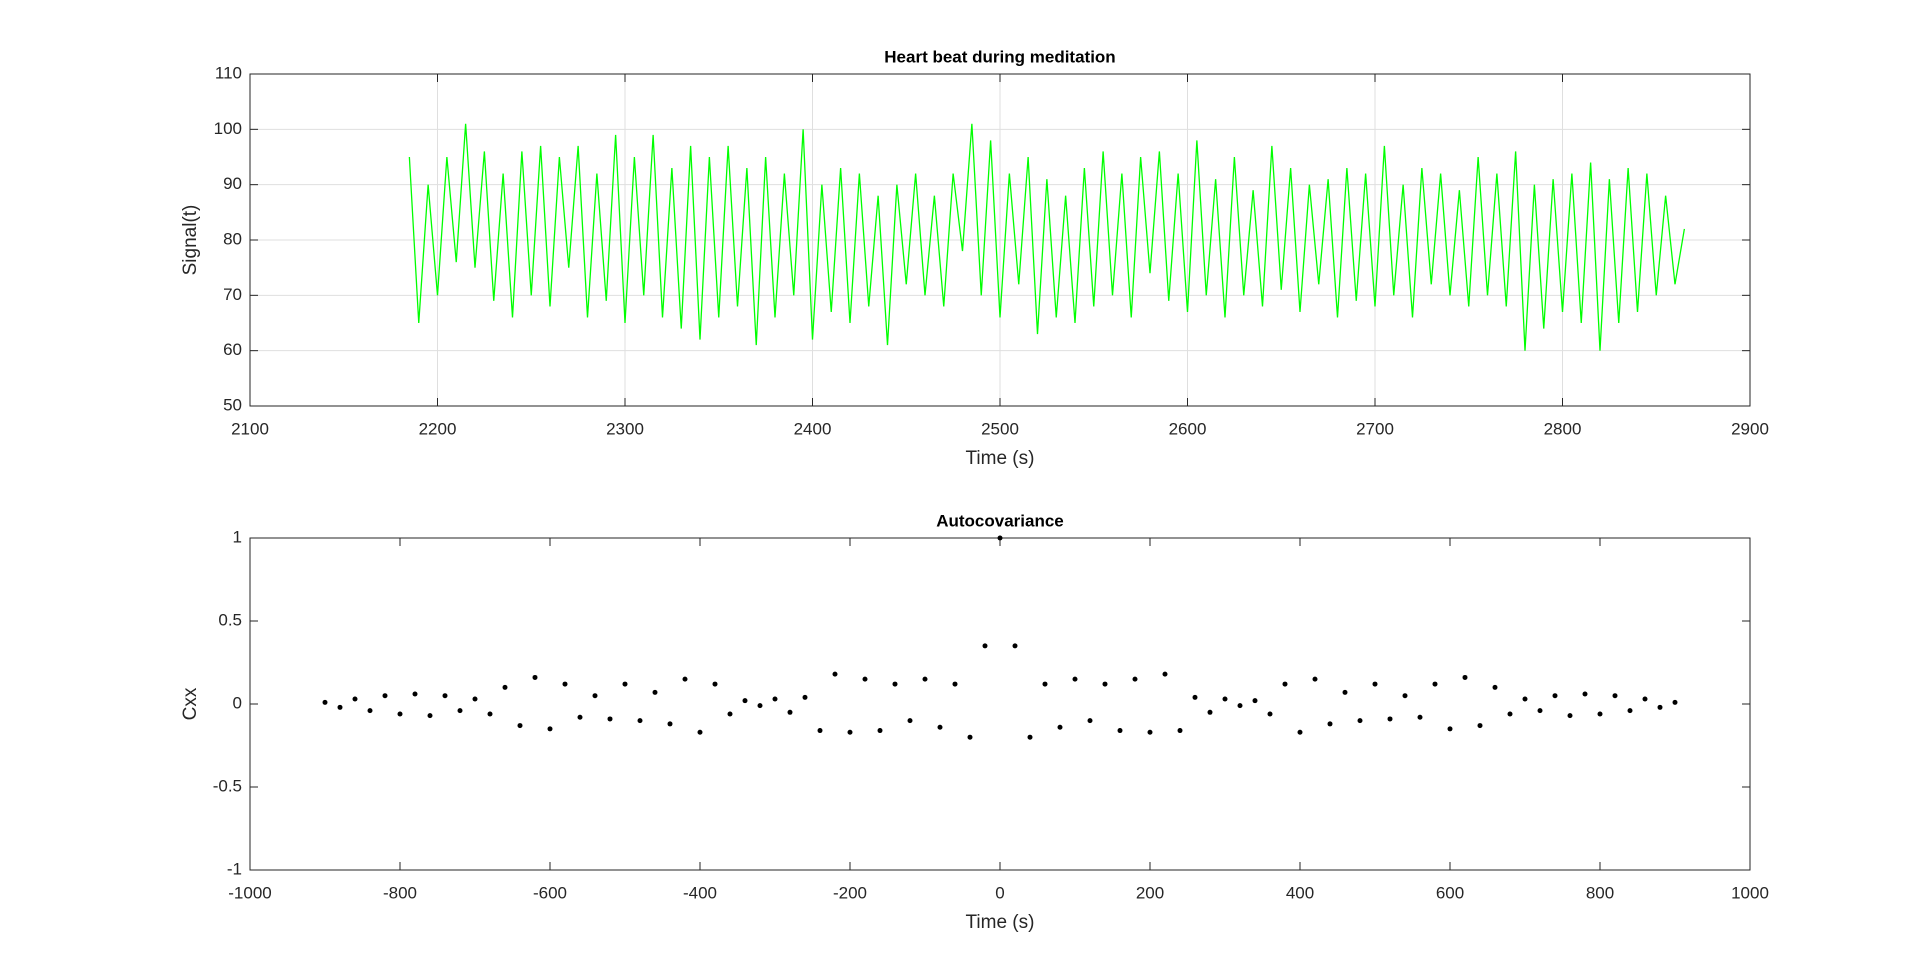 Image resolution: width=1920 pixels, height=971 pixels. What do you see at coordinates (400, 892) in the screenshot?
I see `x-tick-label: -800` at bounding box center [400, 892].